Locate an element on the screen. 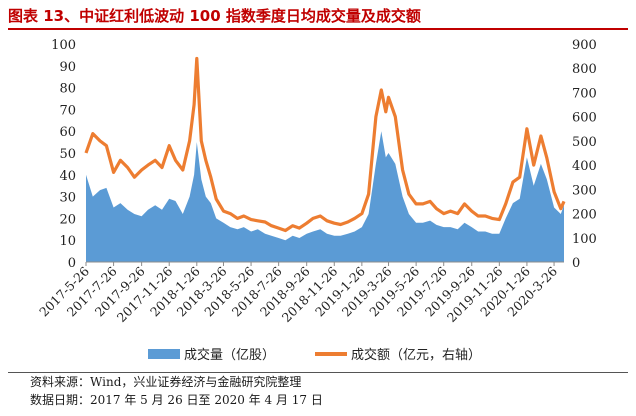 The width and height of the screenshot is (636, 416). right-axis-tick-label: 200 is located at coordinates (584, 215).